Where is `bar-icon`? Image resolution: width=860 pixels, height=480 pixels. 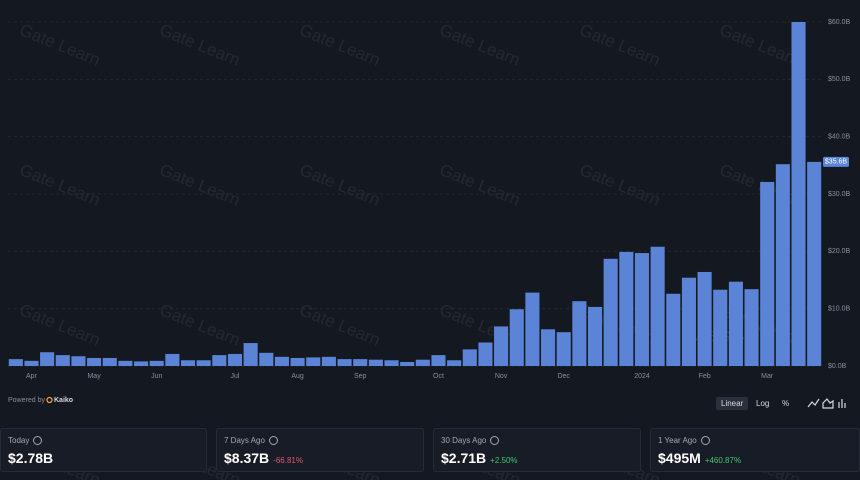 bar-icon is located at coordinates (842, 403).